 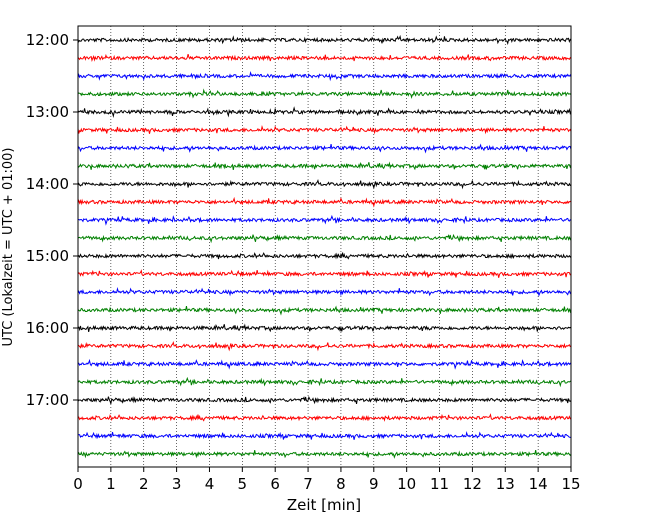 I want to click on x-tick-label: 10, so click(x=406, y=484).